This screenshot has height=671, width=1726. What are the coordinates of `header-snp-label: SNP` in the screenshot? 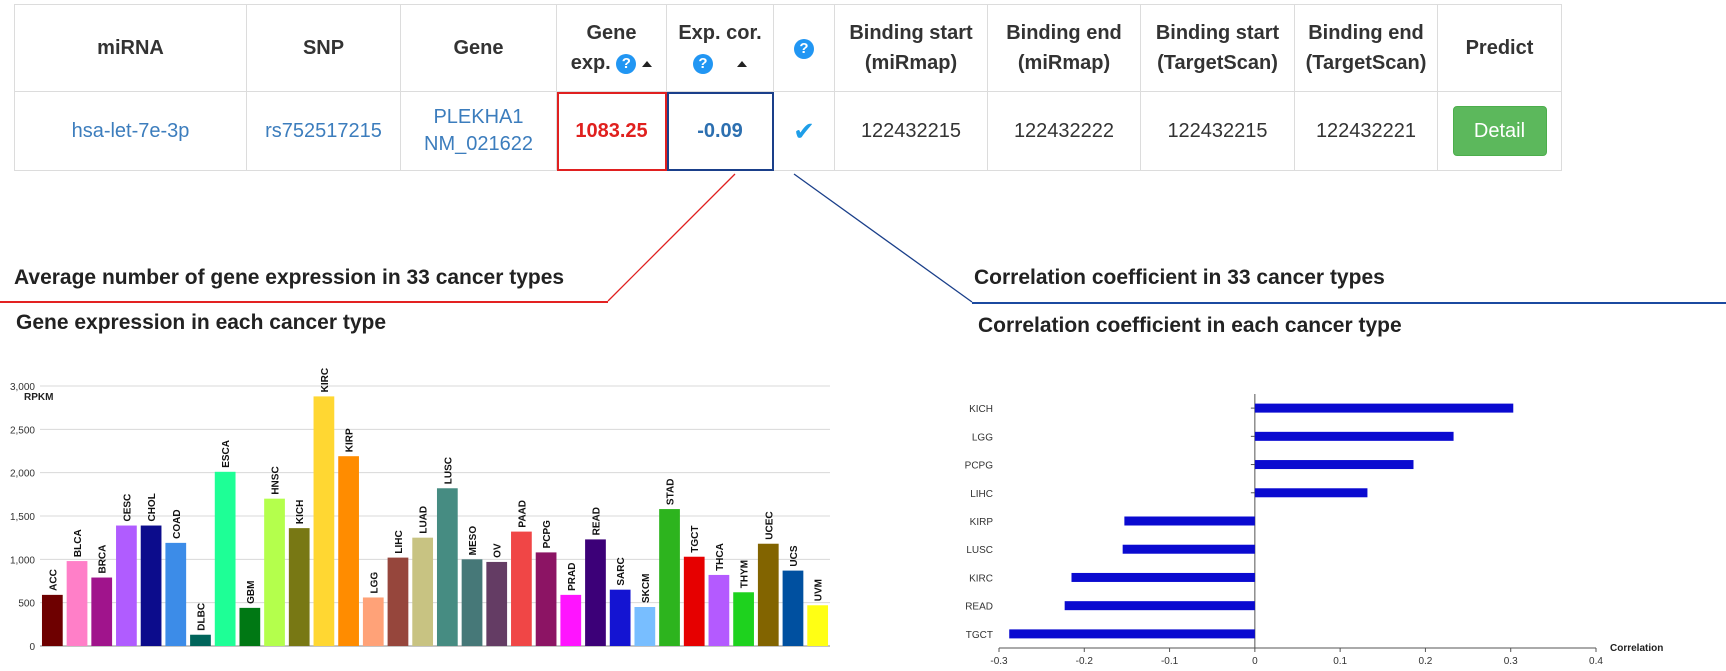 It's located at (323, 48).